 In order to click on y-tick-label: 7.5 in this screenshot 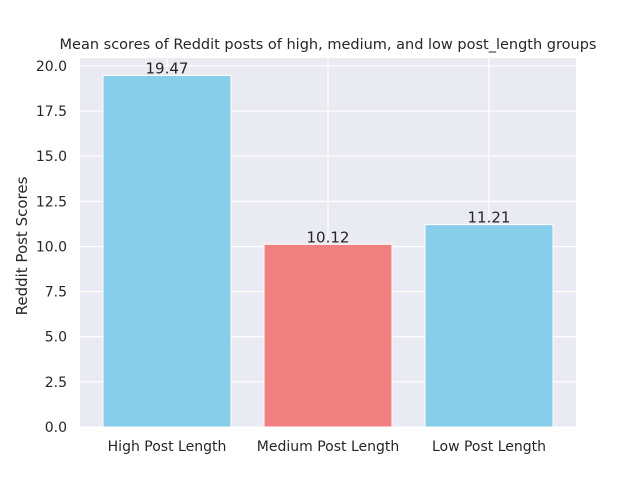, I will do `click(56, 293)`.